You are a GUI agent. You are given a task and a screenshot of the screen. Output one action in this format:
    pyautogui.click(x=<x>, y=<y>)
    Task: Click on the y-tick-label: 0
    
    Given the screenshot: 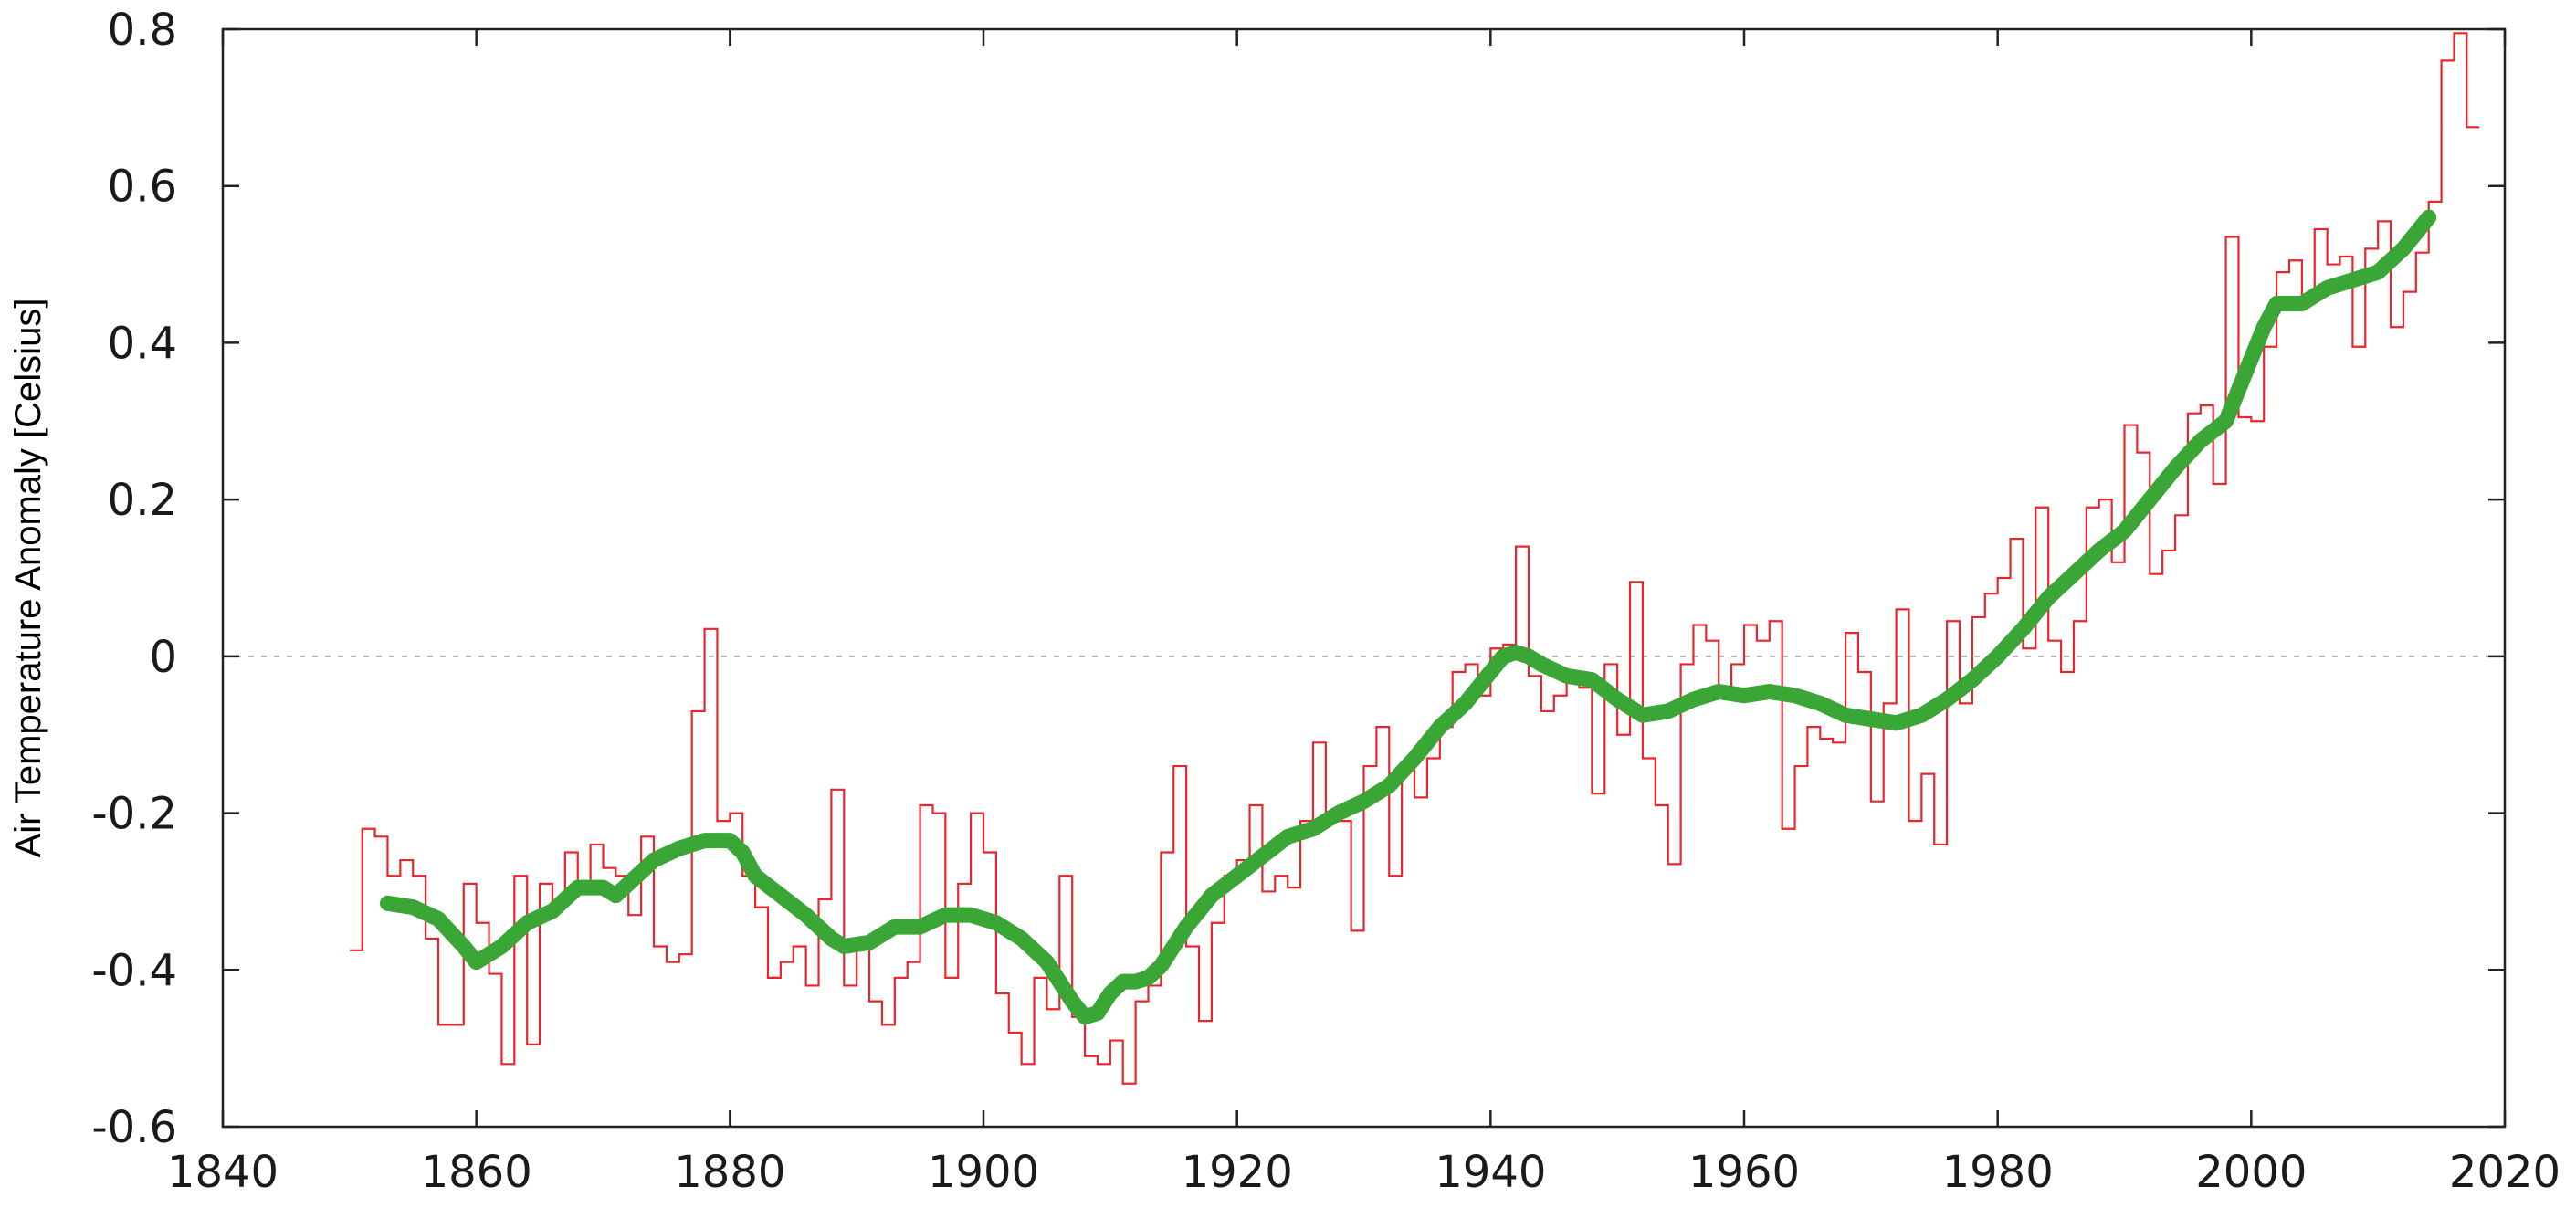 What is the action you would take?
    pyautogui.click(x=163, y=657)
    